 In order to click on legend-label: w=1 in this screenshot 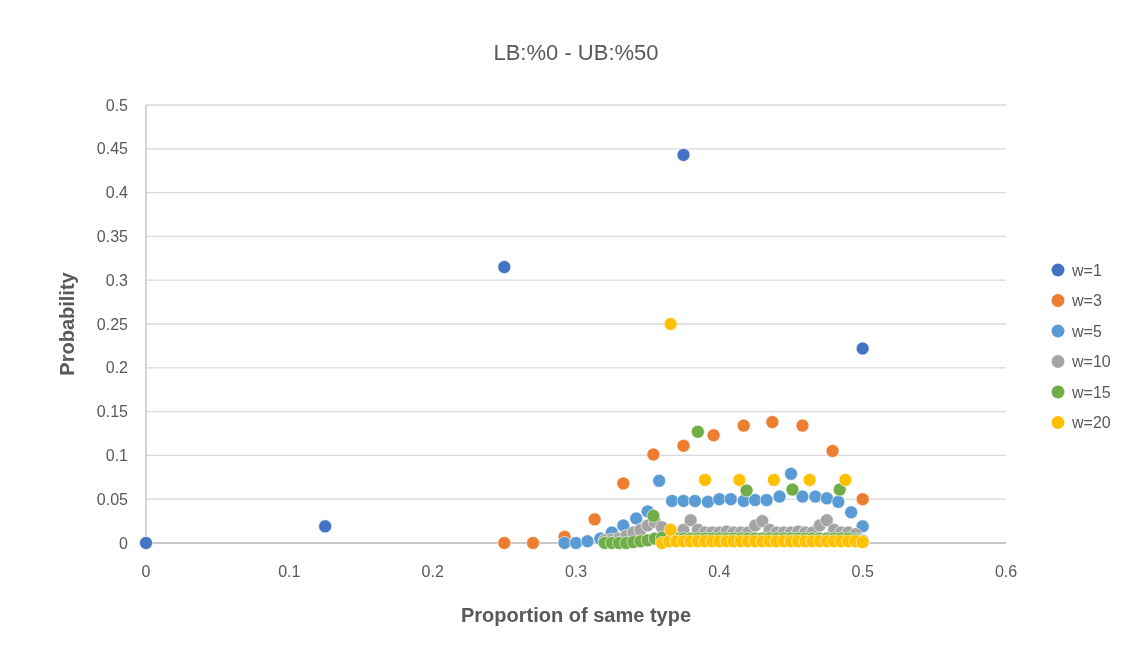, I will do `click(1086, 270)`.